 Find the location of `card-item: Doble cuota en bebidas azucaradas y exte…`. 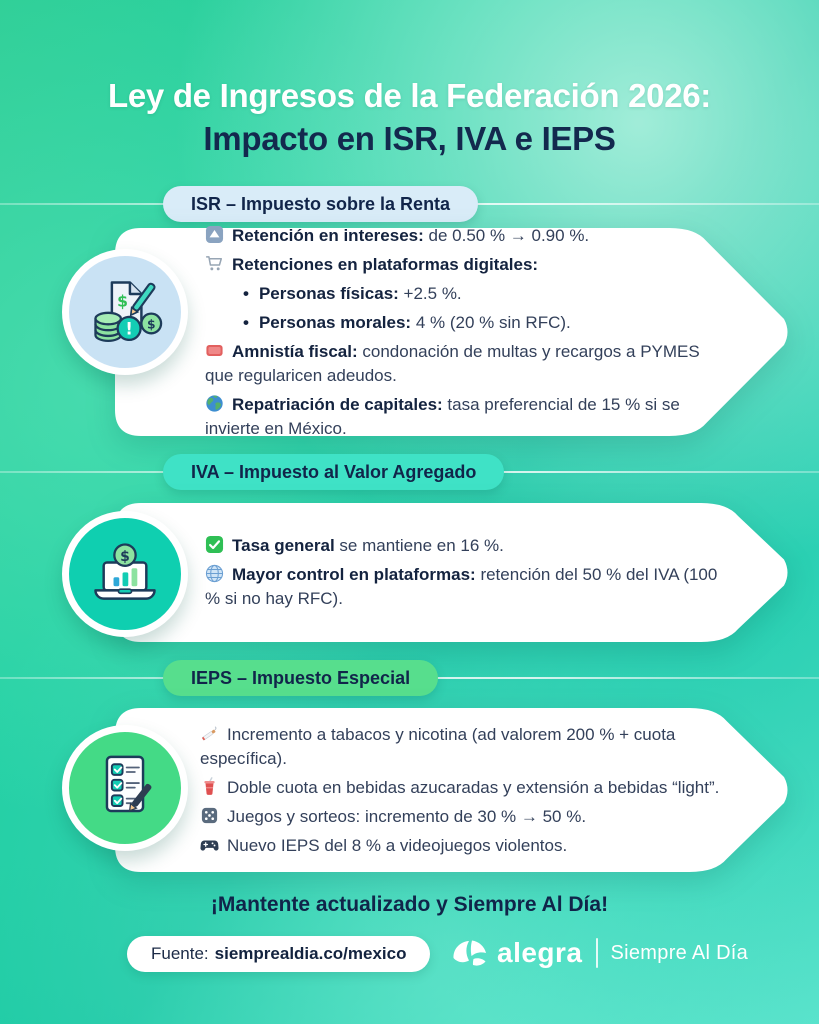

card-item: Doble cuota en bebidas azucaradas y exte… is located at coordinates (470, 788).